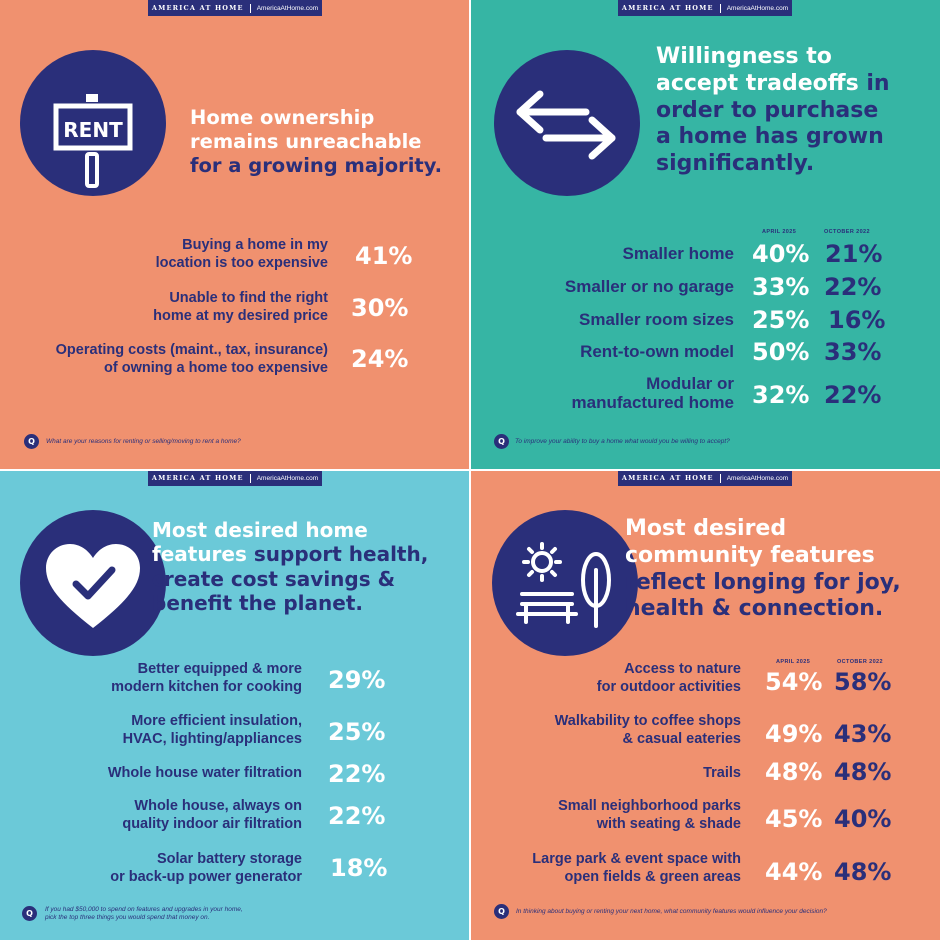 Image resolution: width=940 pixels, height=940 pixels. Describe the element at coordinates (794, 772) in the screenshot. I see `community-percent-april-2025: 48%` at that location.